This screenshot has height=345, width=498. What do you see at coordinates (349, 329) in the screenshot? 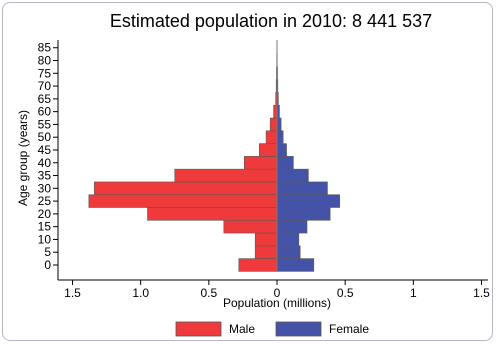
I see `legend-label-female: Female` at bounding box center [349, 329].